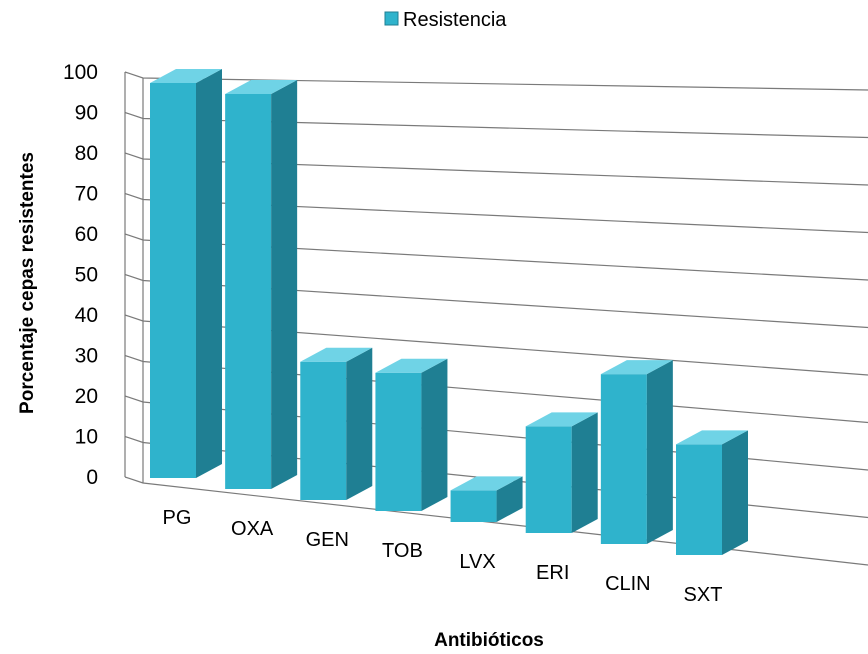 The height and width of the screenshot is (654, 868). What do you see at coordinates (86, 234) in the screenshot?
I see `y-tick-label: 60` at bounding box center [86, 234].